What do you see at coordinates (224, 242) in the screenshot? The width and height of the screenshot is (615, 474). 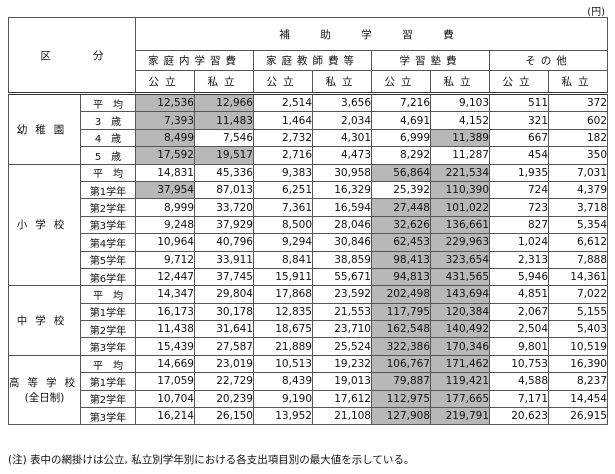 I see `value-cell: 40,796` at bounding box center [224, 242].